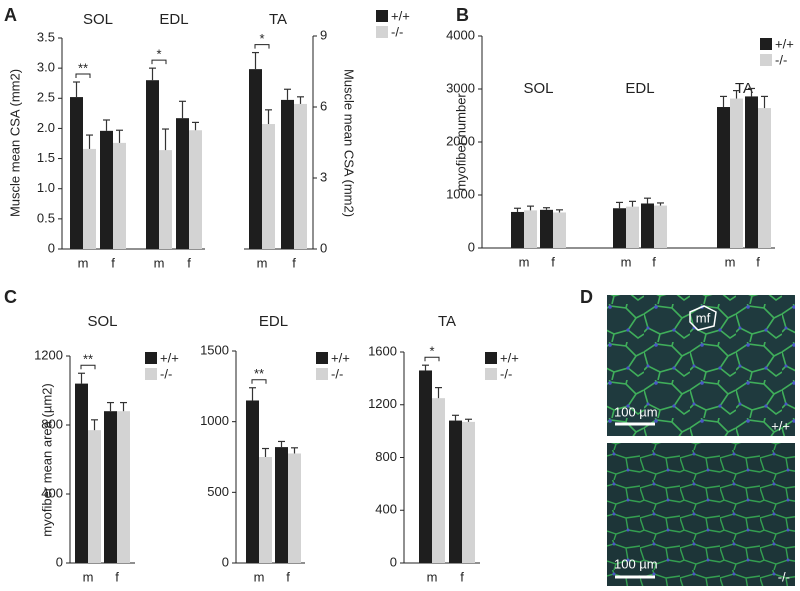 The height and width of the screenshot is (591, 800). What do you see at coordinates (102, 321) in the screenshot?
I see `group-title: SOL` at bounding box center [102, 321].